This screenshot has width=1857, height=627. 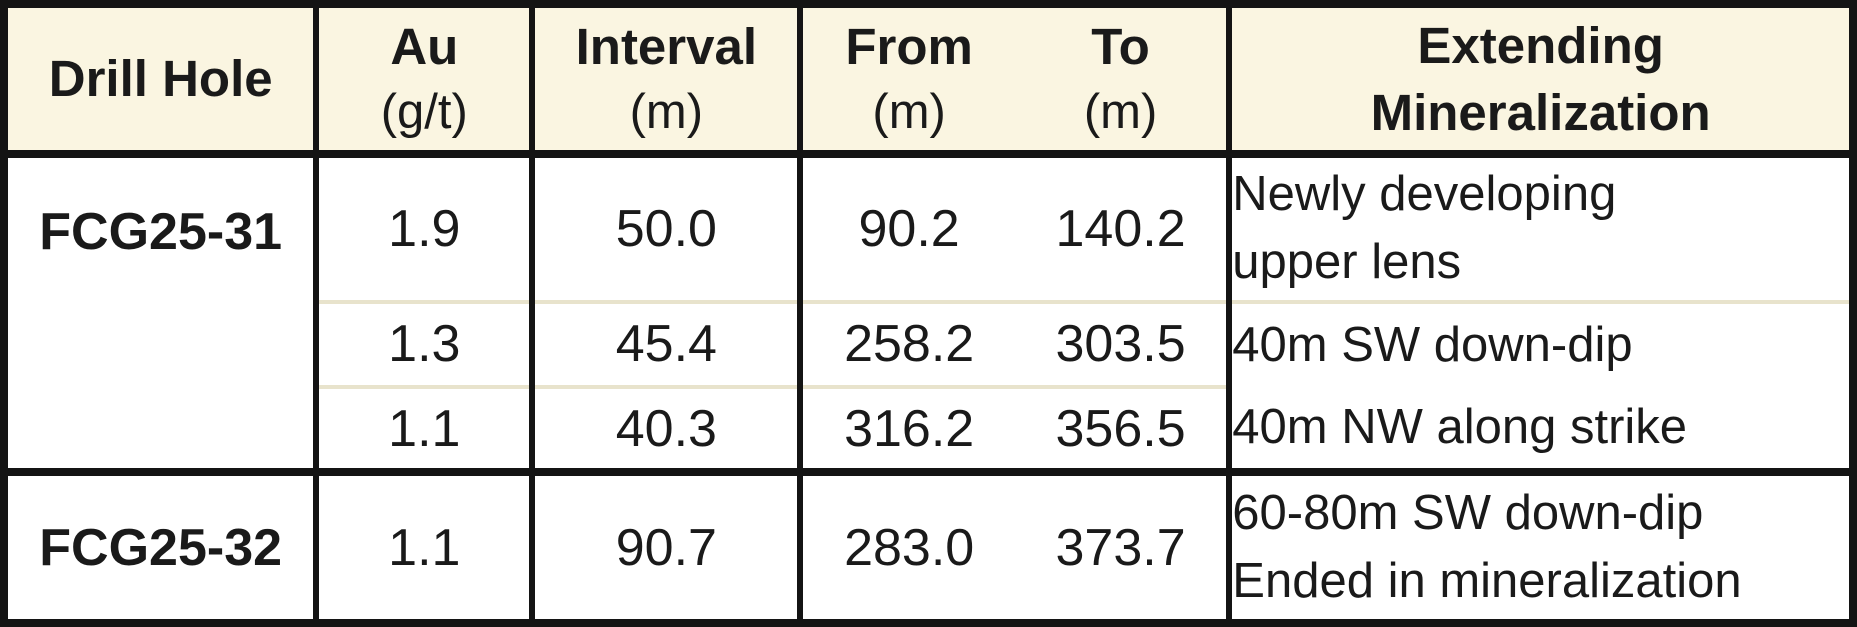 I want to click on cell-from-to: 283.0 373.7, so click(x=1013, y=545).